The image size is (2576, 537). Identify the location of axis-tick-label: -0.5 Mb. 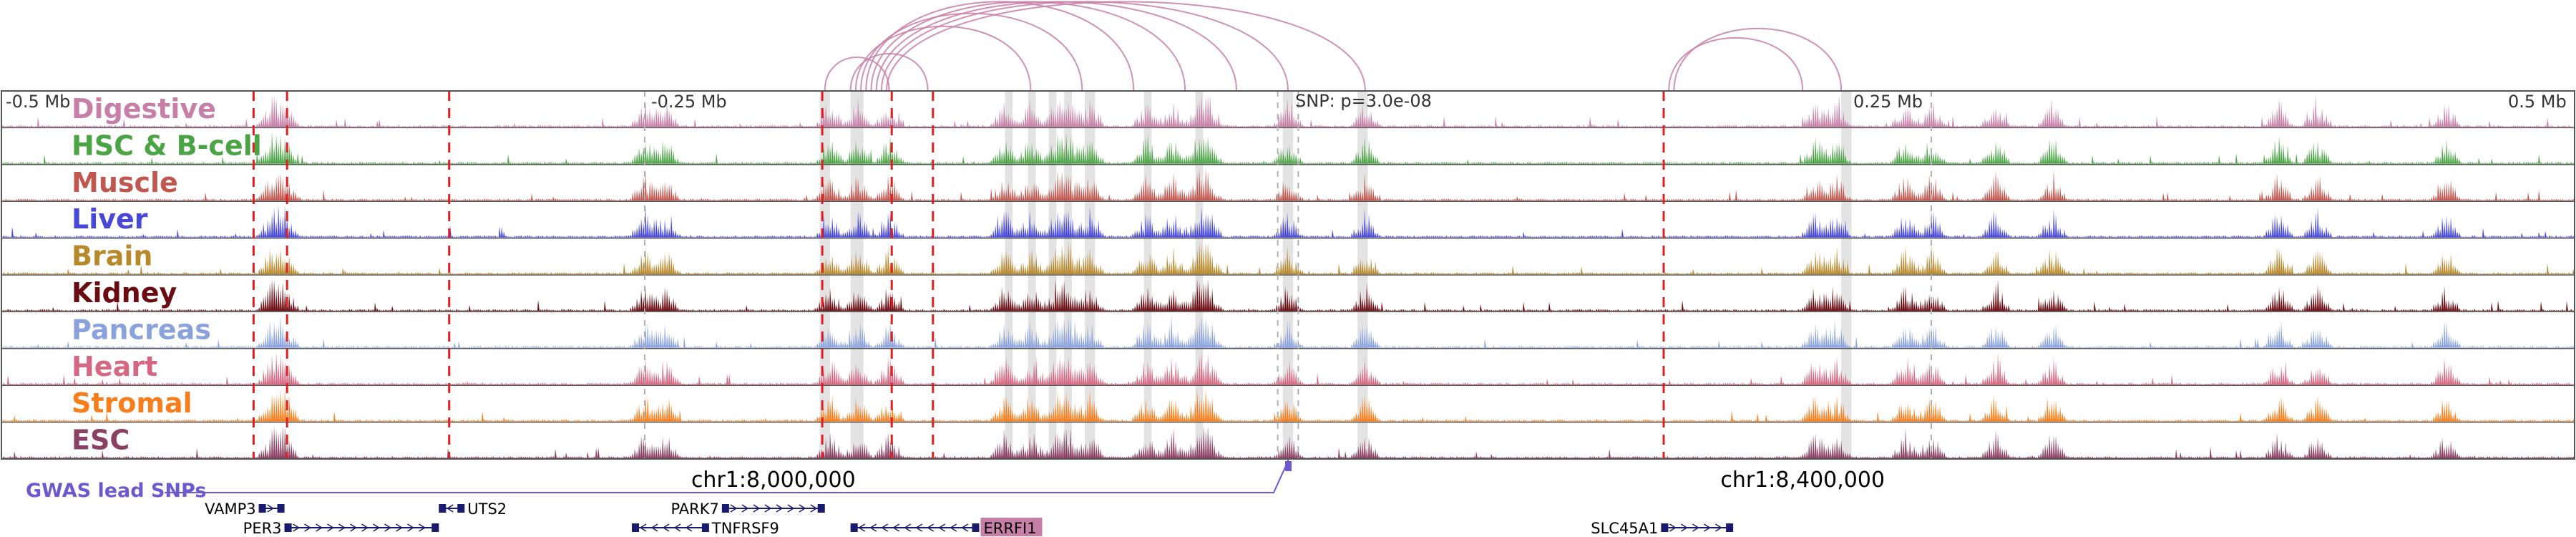
(38, 102).